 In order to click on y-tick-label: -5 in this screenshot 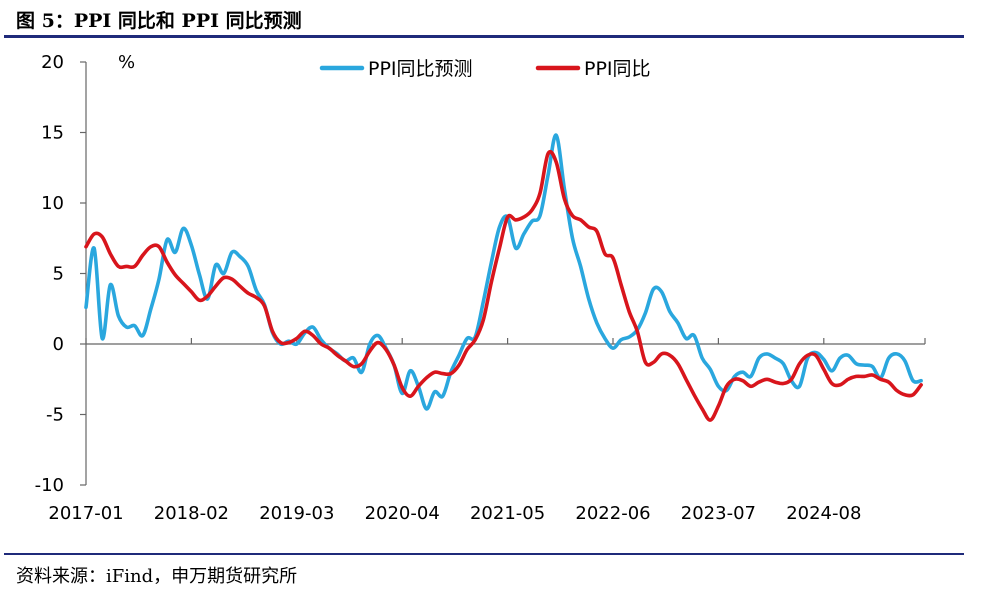, I will do `click(55, 415)`.